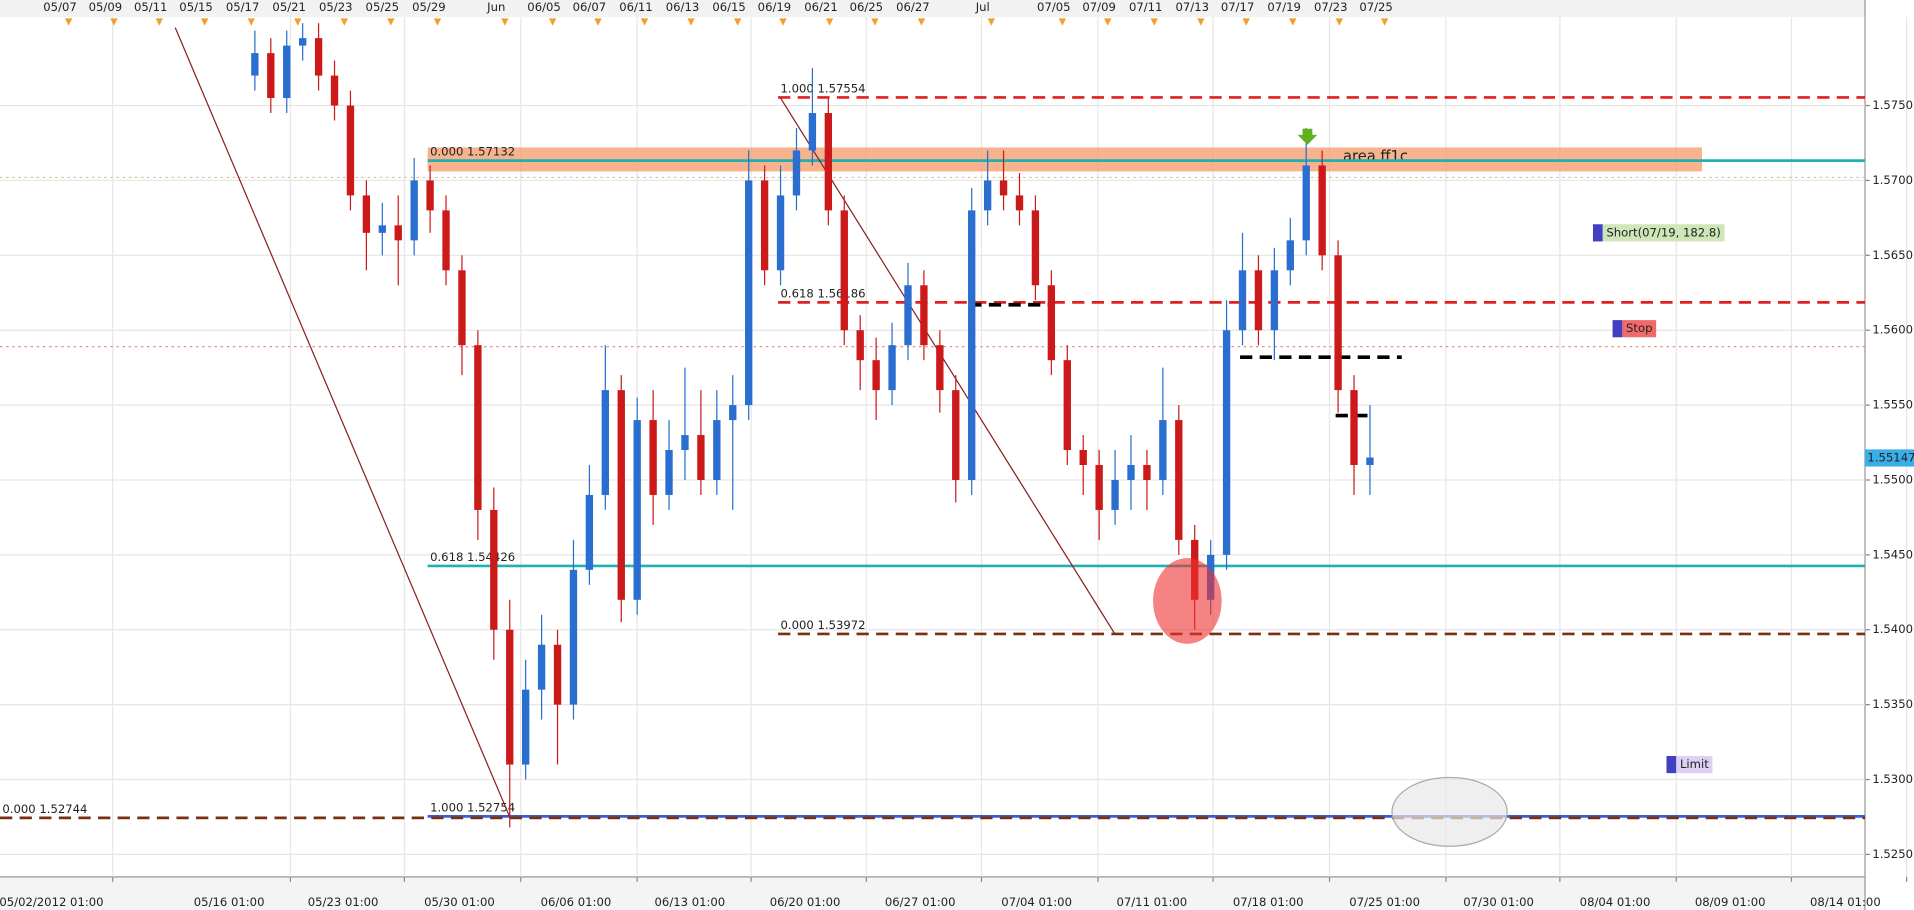 This screenshot has width=1914, height=910. What do you see at coordinates (1892, 554) in the screenshot?
I see `y-tick-label: 1.5450` at bounding box center [1892, 554].